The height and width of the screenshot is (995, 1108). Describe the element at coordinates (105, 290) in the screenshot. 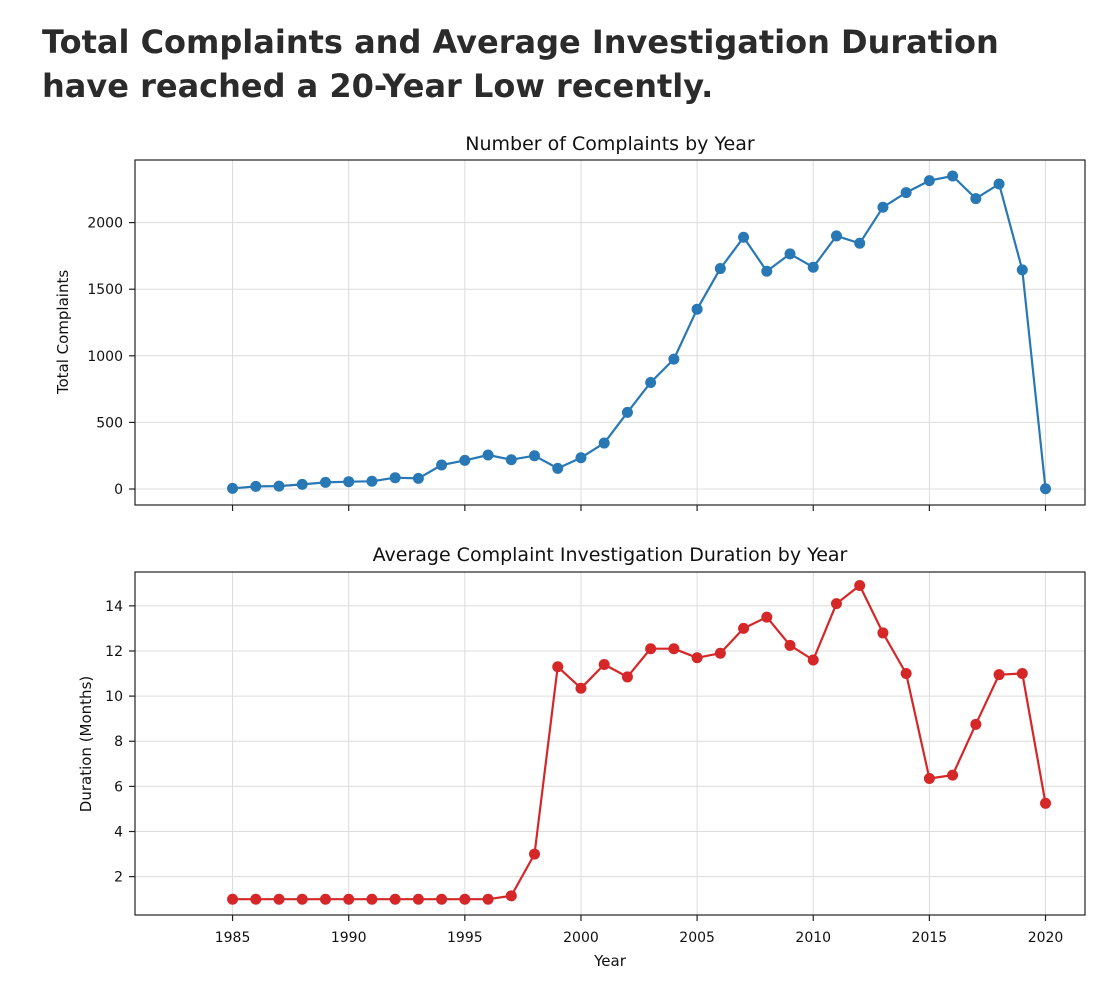

I see `complaints-y-tick-label-1500: 1500` at that location.